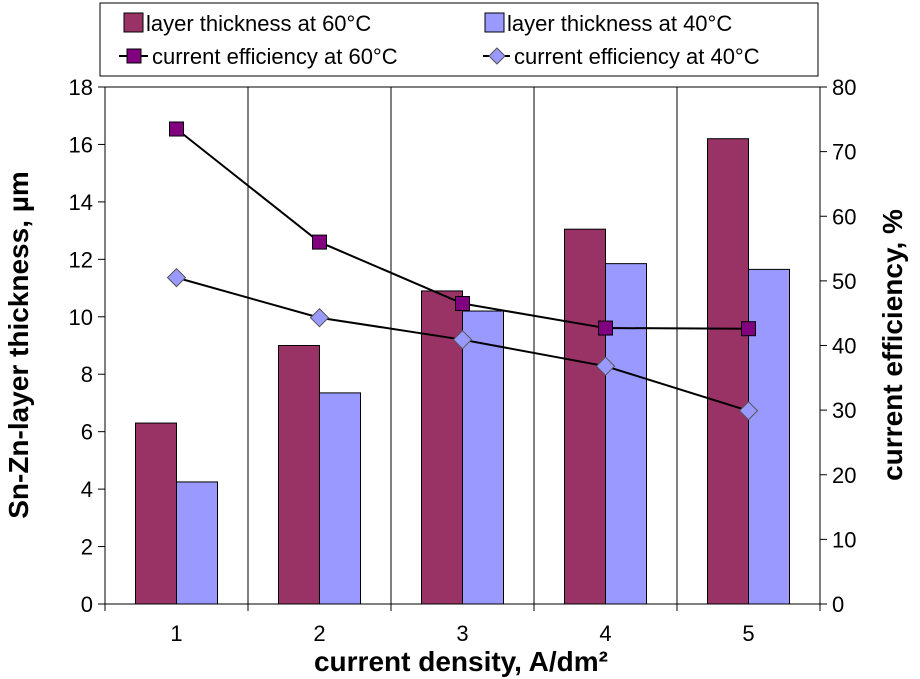 The image size is (920, 679). What do you see at coordinates (844, 152) in the screenshot?
I see `y2-tick-label: 70` at bounding box center [844, 152].